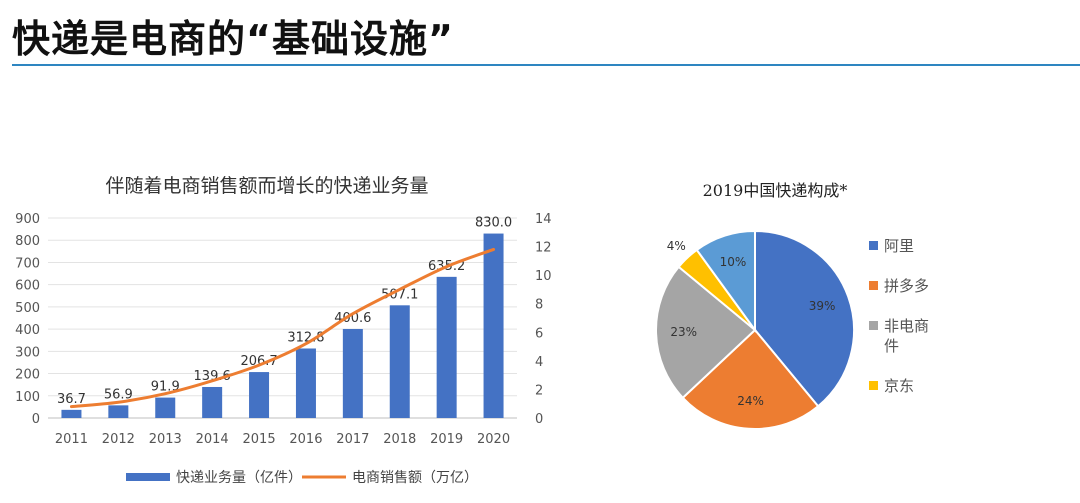  What do you see at coordinates (36, 419) in the screenshot?
I see `left-tick-label: 0` at bounding box center [36, 419].